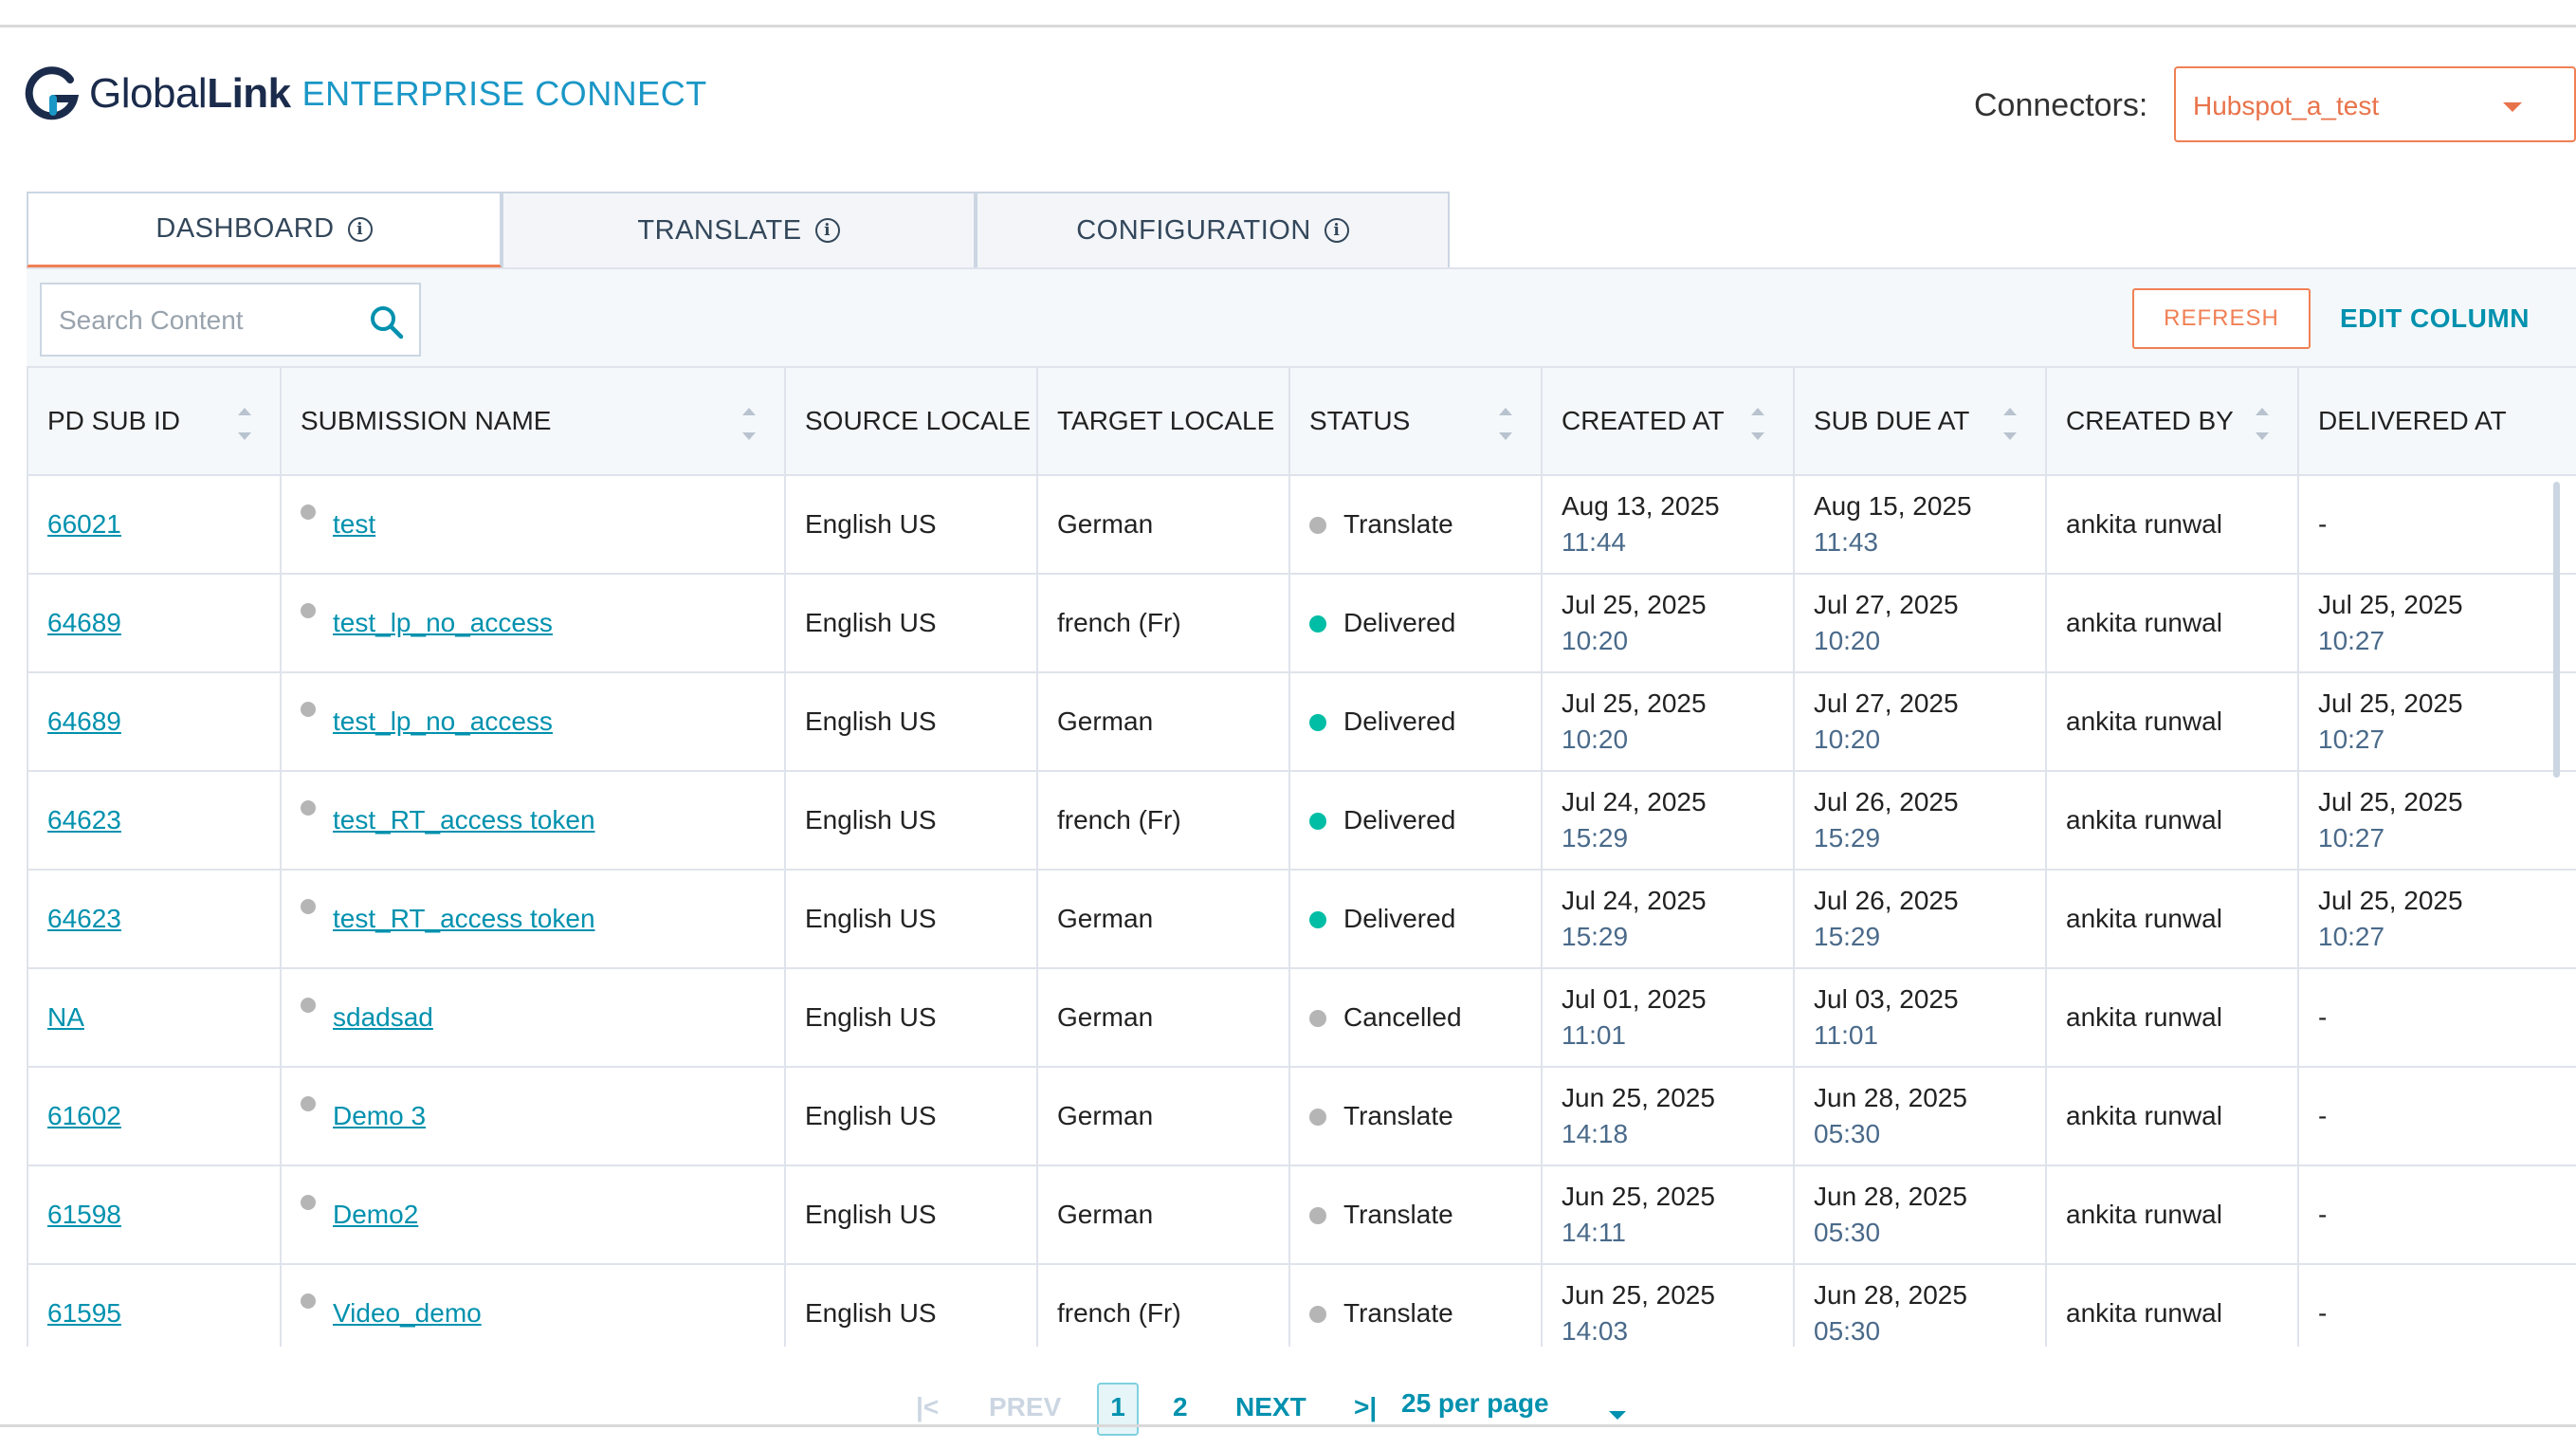 The width and height of the screenshot is (2576, 1449). What do you see at coordinates (1892, 420) in the screenshot?
I see `column-header-label: SUB DUE AT` at bounding box center [1892, 420].